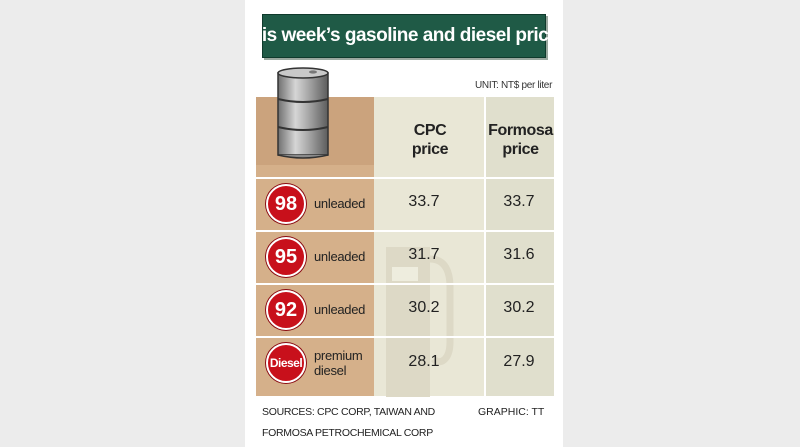 The height and width of the screenshot is (447, 800). I want to click on unit-label: UNIT: NT$ per liter, so click(514, 85).